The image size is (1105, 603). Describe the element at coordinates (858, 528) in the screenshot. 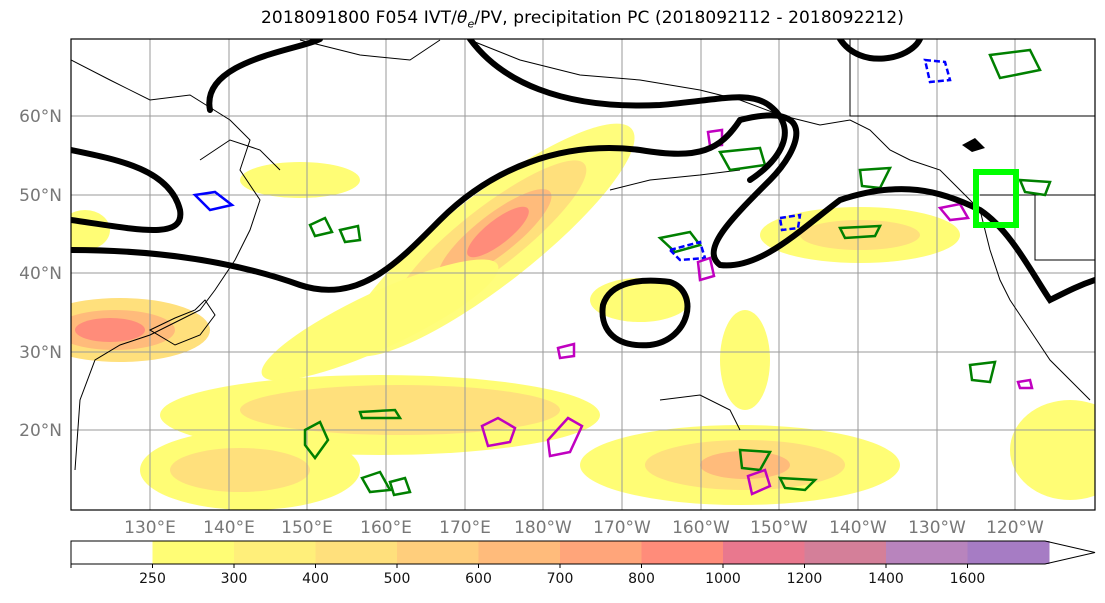

I see `lon-label: 140°W` at that location.